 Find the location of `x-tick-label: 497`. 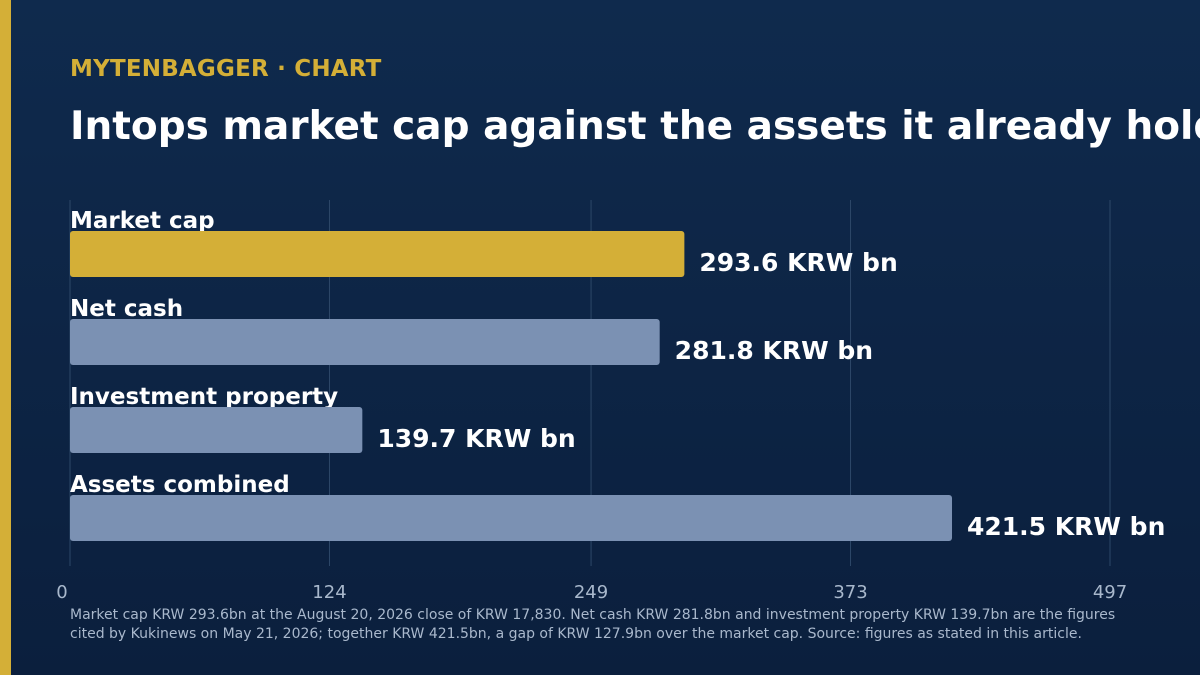

x-tick-label: 497 is located at coordinates (1110, 592).